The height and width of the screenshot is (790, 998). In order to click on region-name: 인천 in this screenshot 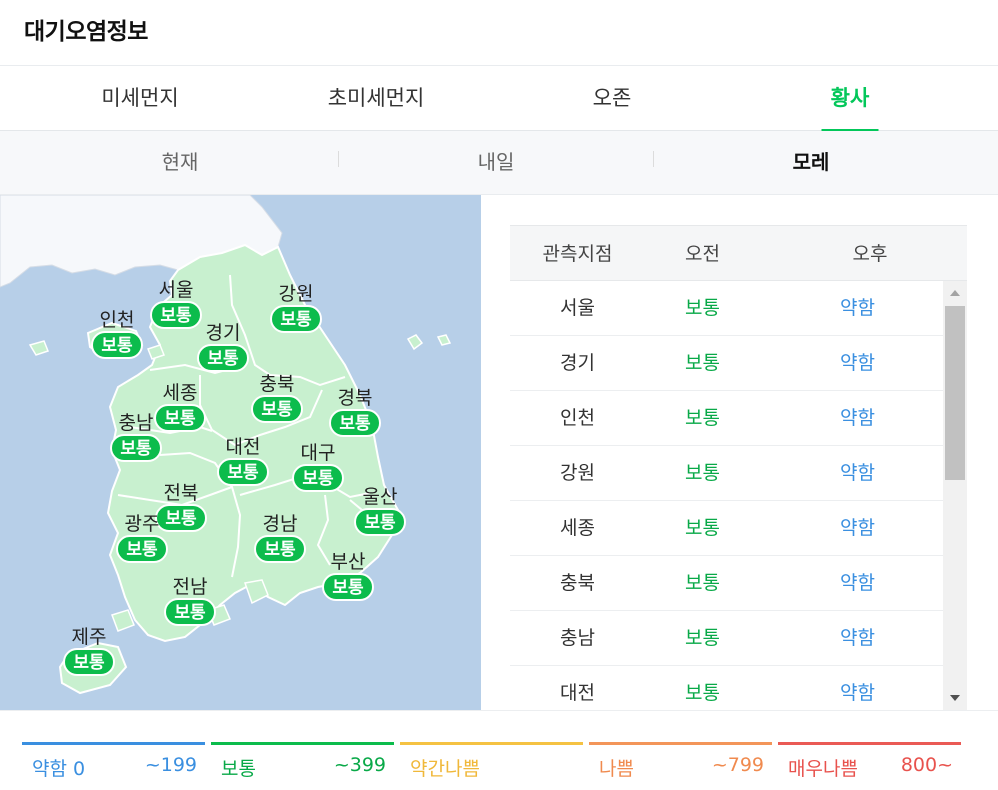, I will do `click(117, 320)`.